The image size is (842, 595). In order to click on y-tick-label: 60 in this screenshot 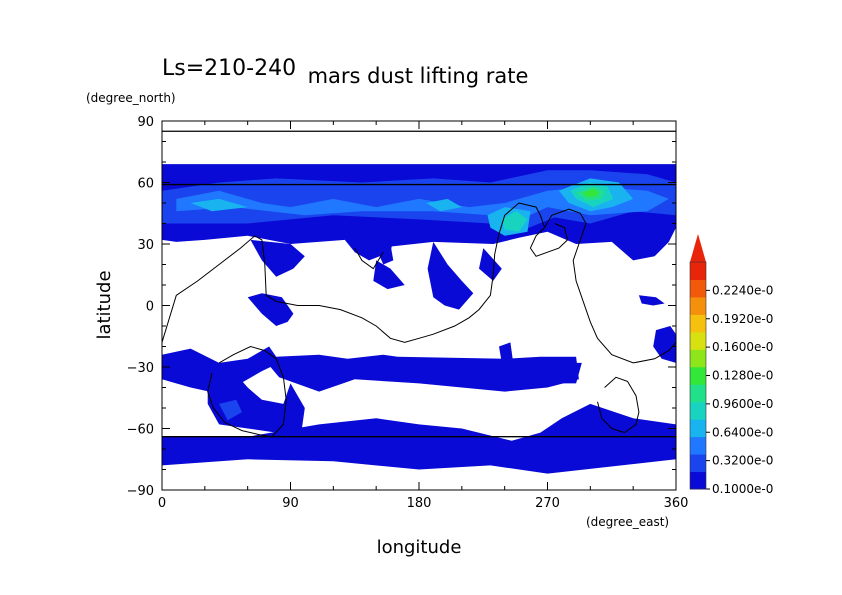, I will do `click(145, 184)`.